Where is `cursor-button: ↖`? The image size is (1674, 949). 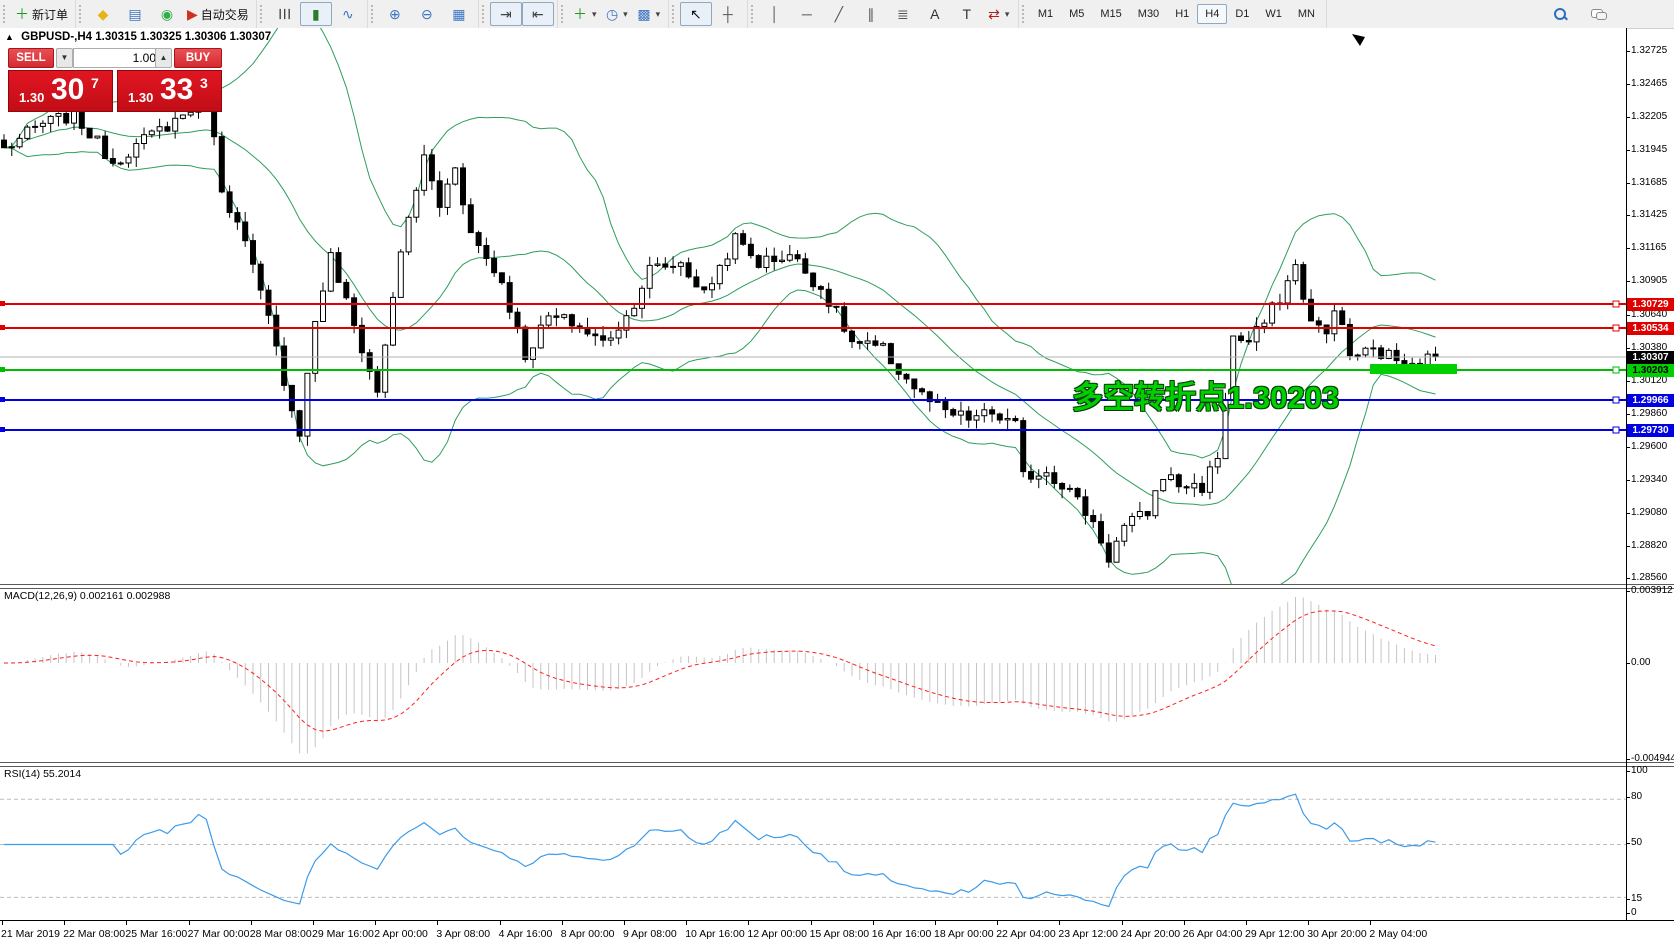 cursor-button: ↖ is located at coordinates (695, 14).